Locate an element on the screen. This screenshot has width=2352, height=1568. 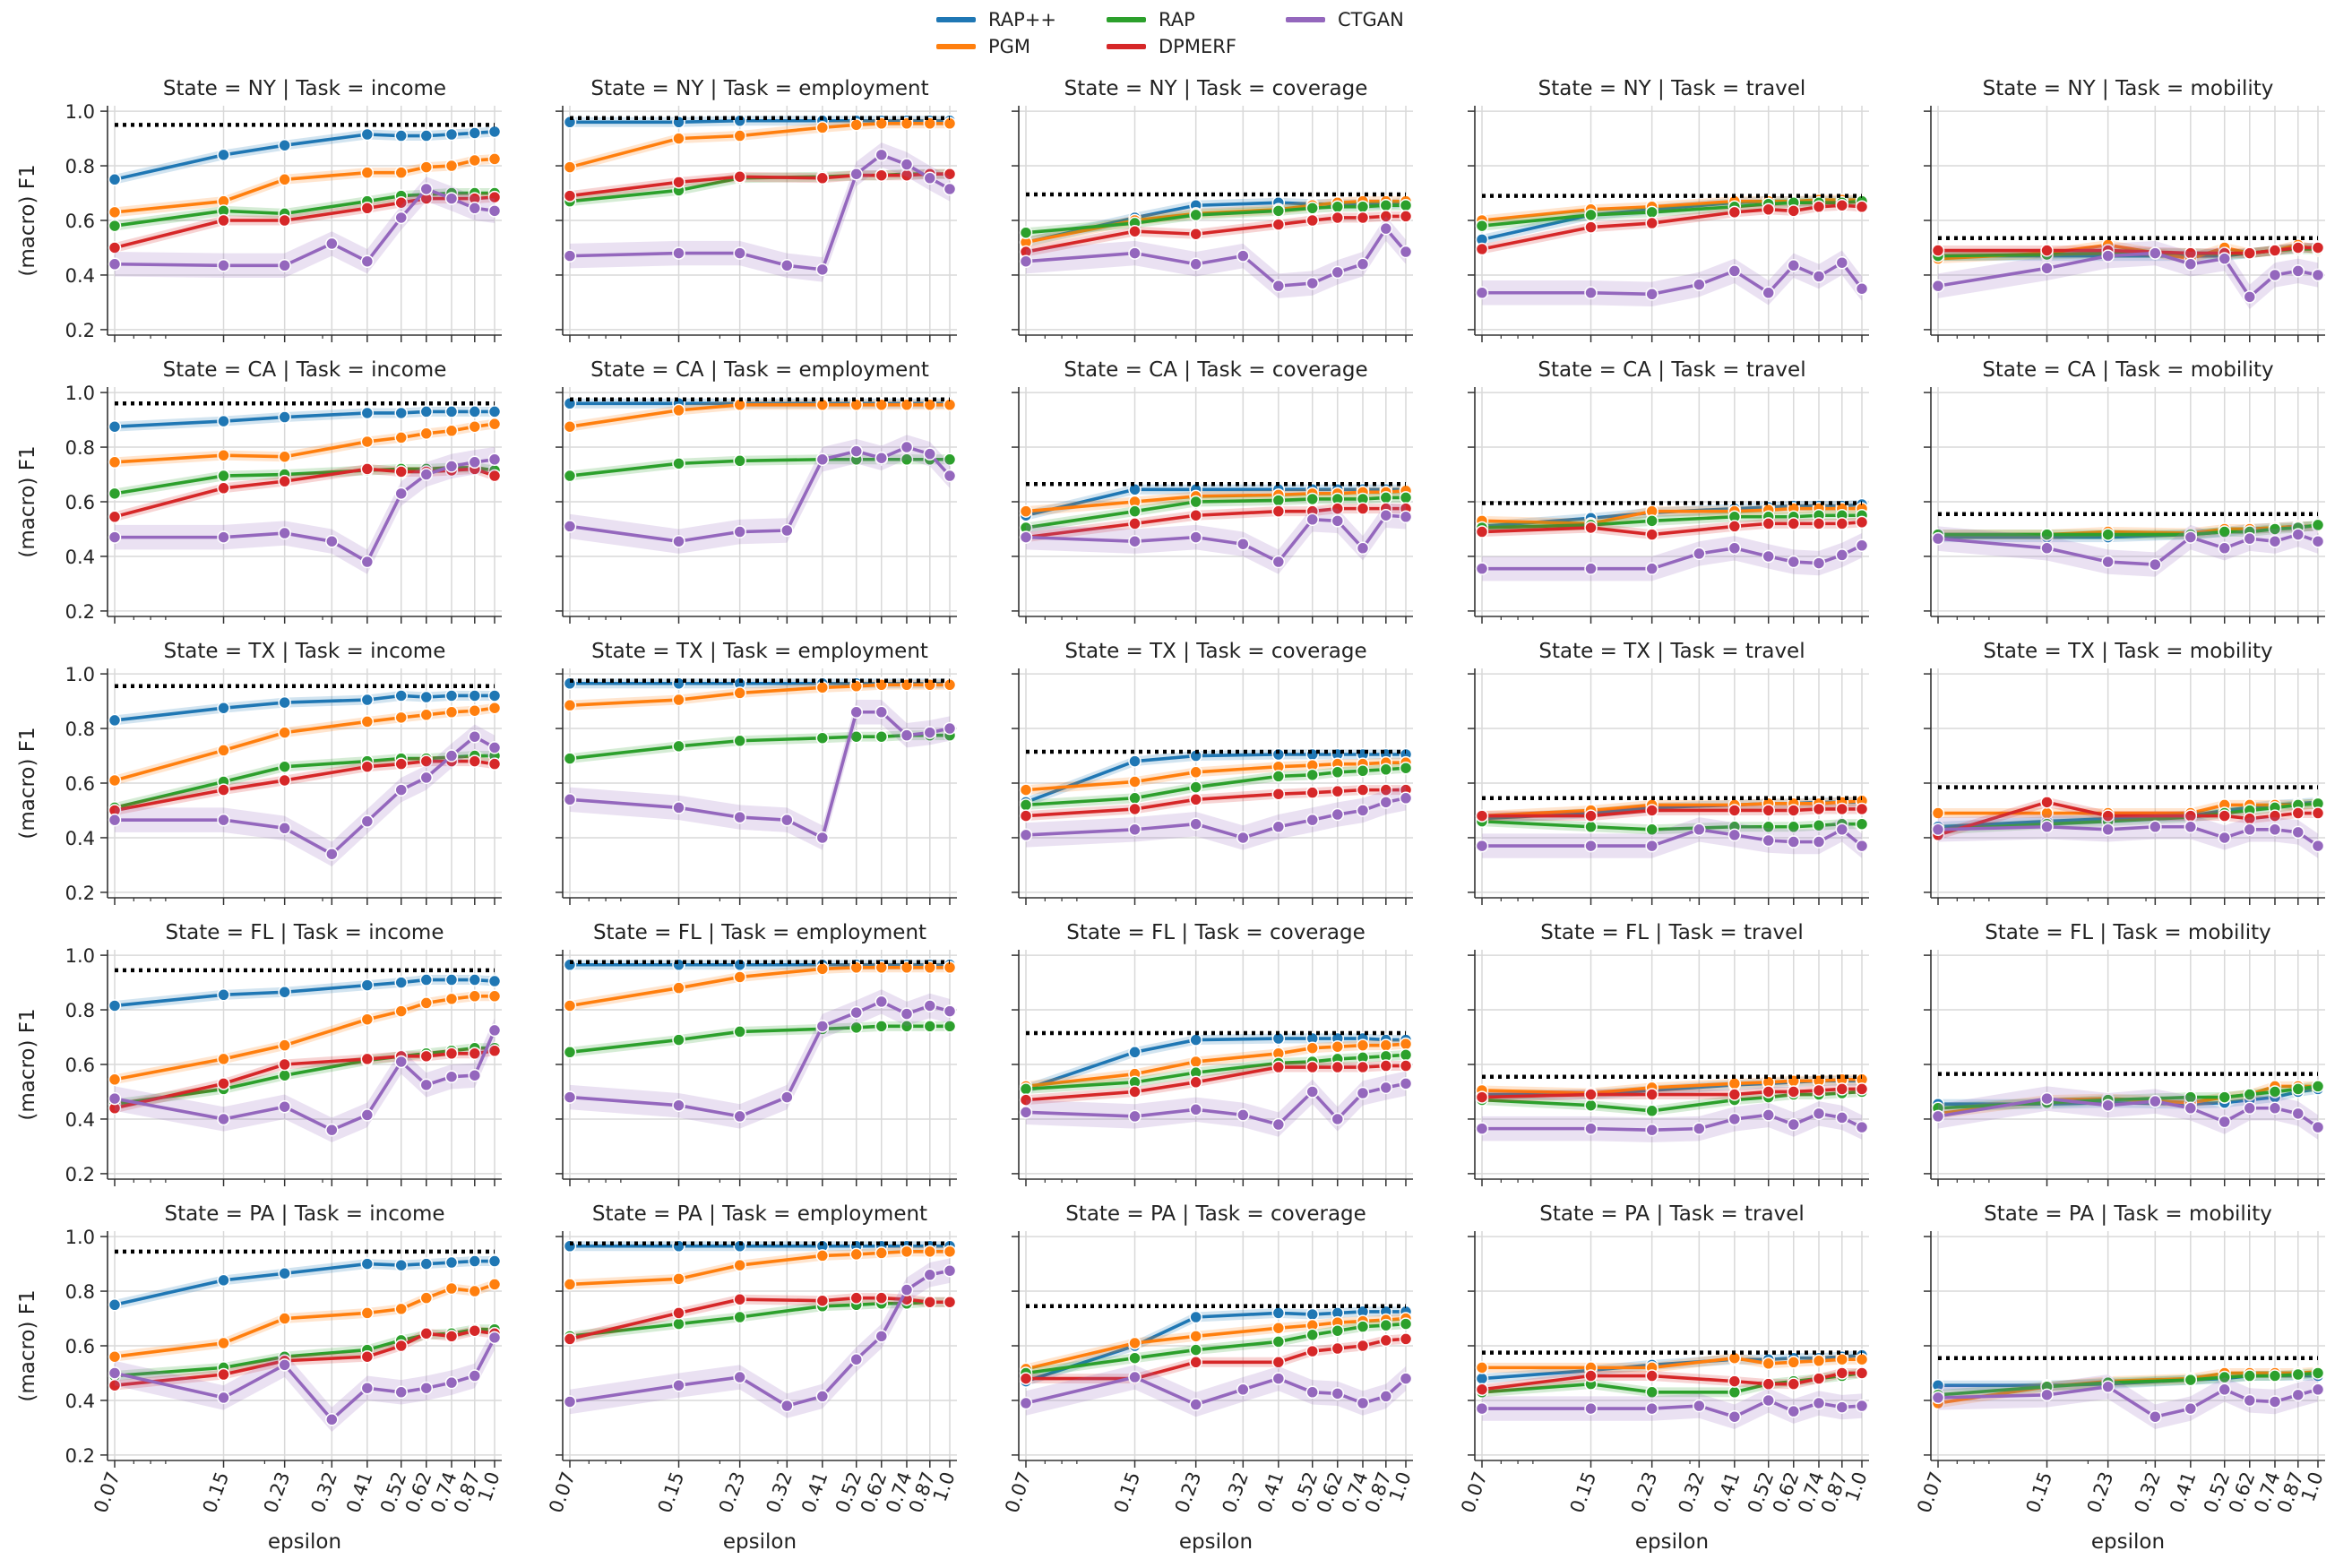
legend-label: RAP is located at coordinates (1177, 19).